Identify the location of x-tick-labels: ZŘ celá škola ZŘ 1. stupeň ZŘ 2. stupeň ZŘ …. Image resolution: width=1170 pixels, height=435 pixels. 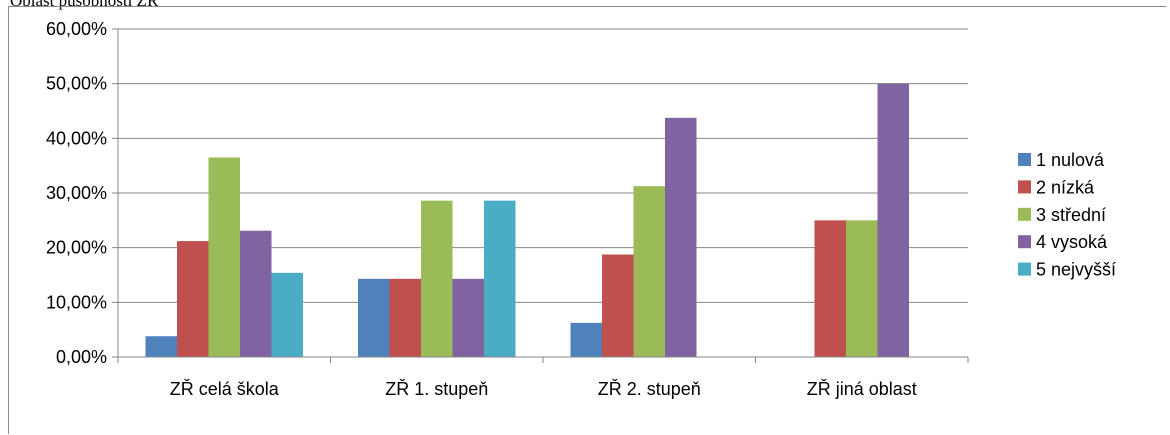
(543, 389).